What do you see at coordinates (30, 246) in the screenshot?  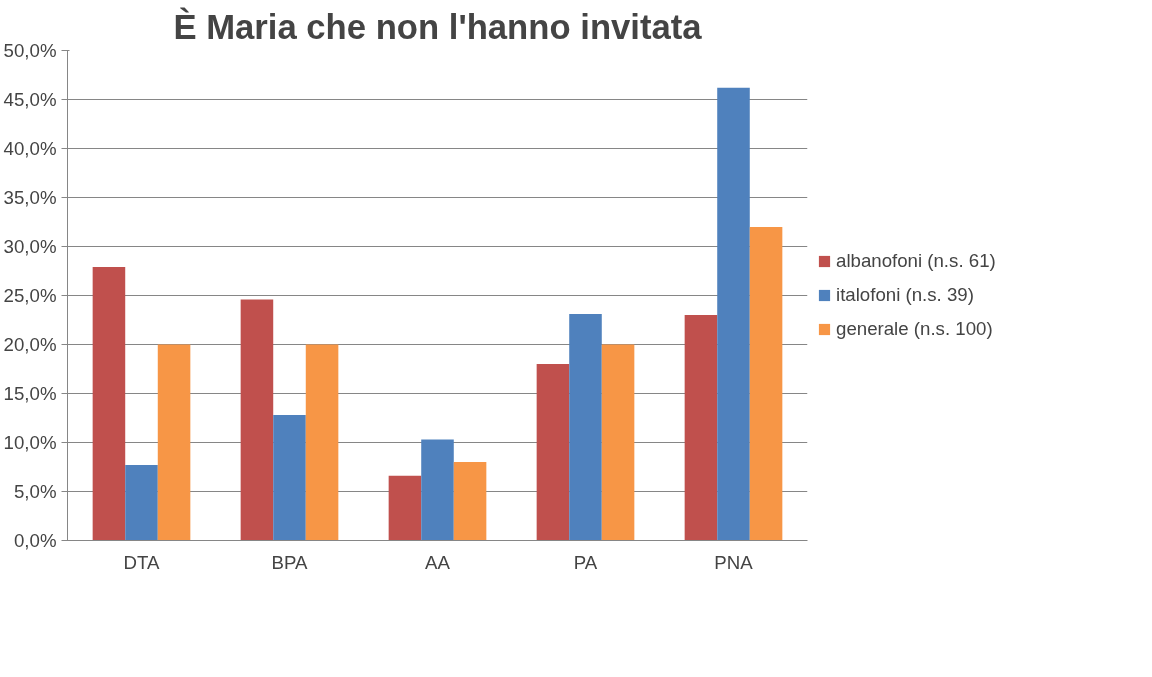 I see `y-tick-label: 30,0%` at bounding box center [30, 246].